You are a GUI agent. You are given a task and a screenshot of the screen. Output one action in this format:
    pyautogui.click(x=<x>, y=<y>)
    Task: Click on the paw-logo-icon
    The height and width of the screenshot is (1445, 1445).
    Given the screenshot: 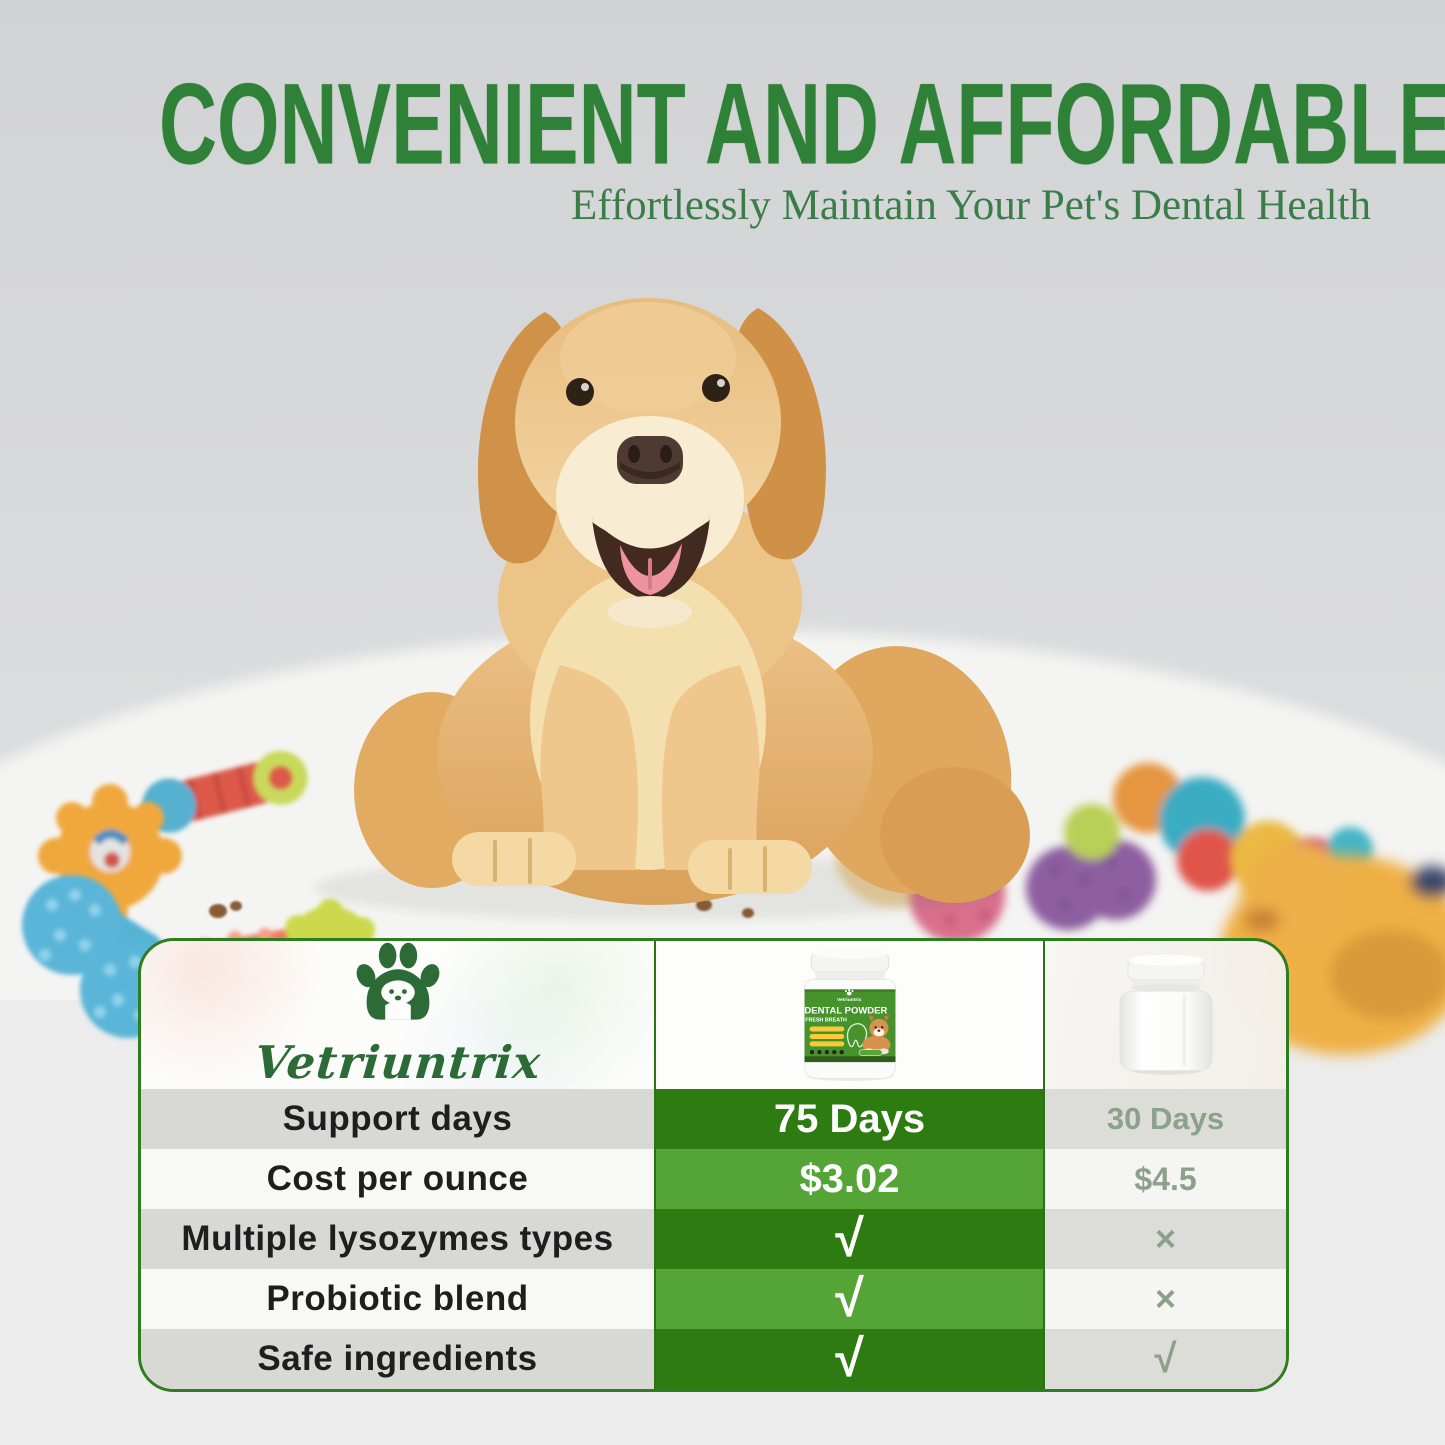 What is the action you would take?
    pyautogui.click(x=397, y=981)
    